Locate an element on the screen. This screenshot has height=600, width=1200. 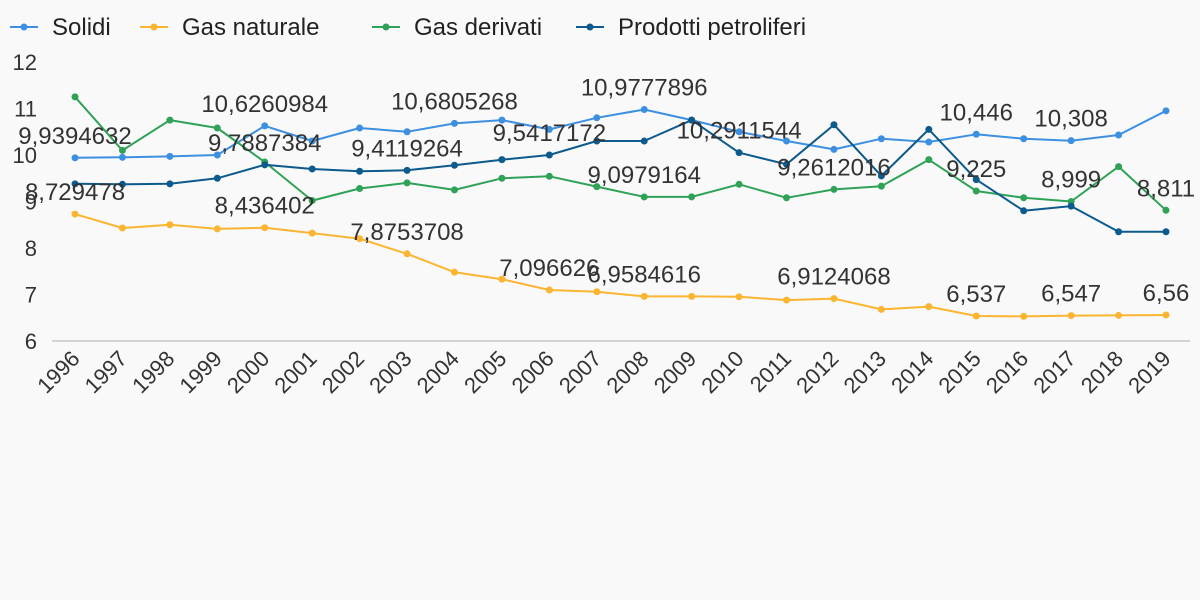
legend-item: Prodotti petroliferi is located at coordinates (691, 27).